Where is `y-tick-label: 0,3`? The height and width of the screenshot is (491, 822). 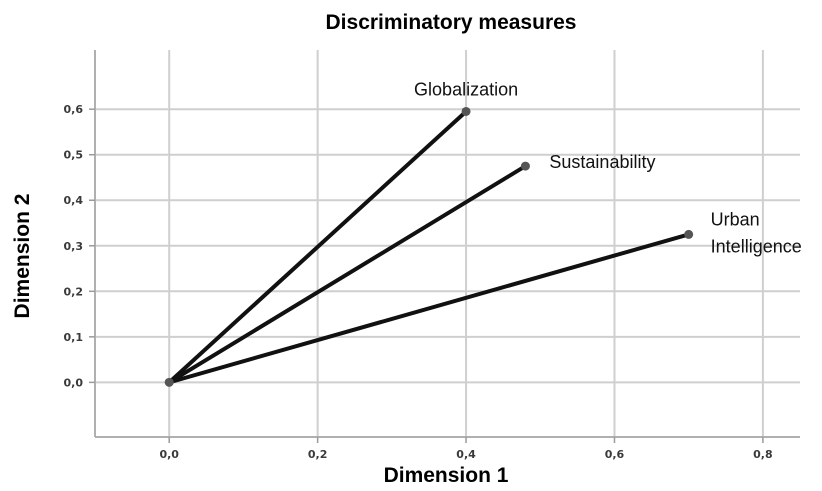 y-tick-label: 0,3 is located at coordinates (74, 246).